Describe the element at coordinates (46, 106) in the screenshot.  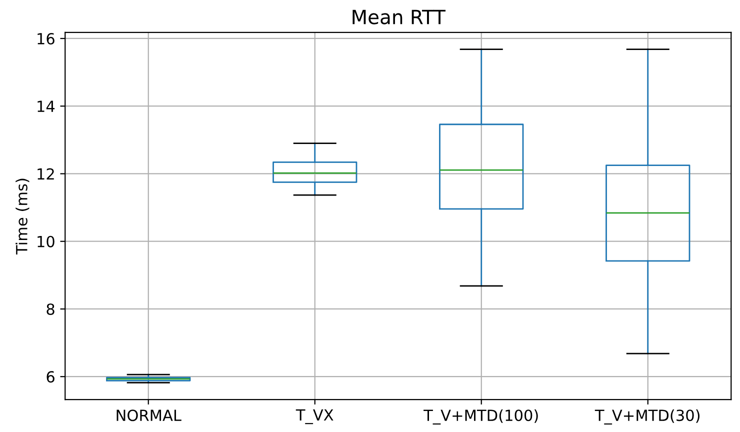
I see `y-tick-label: 14` at that location.